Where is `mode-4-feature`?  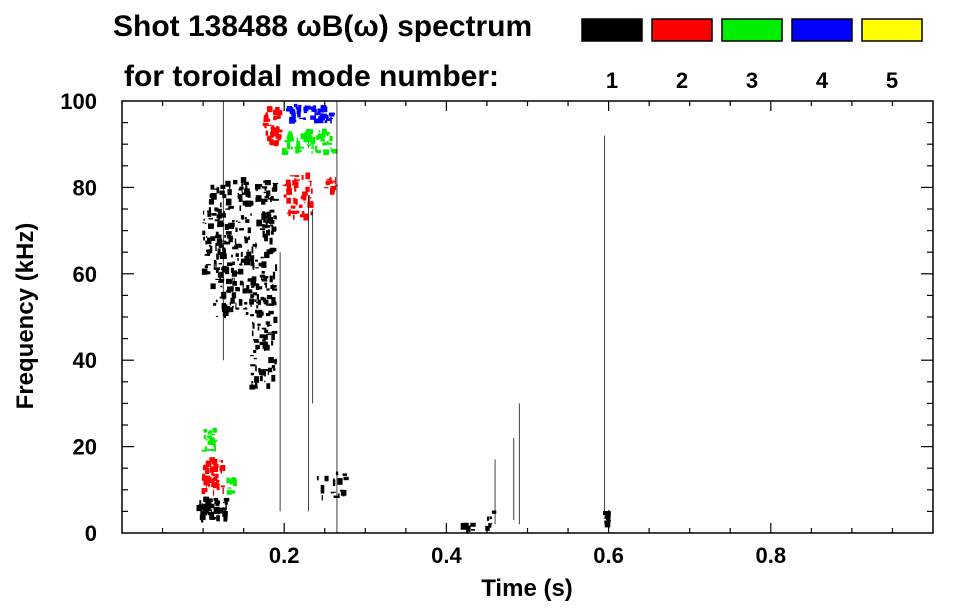 mode-4-feature is located at coordinates (310, 113).